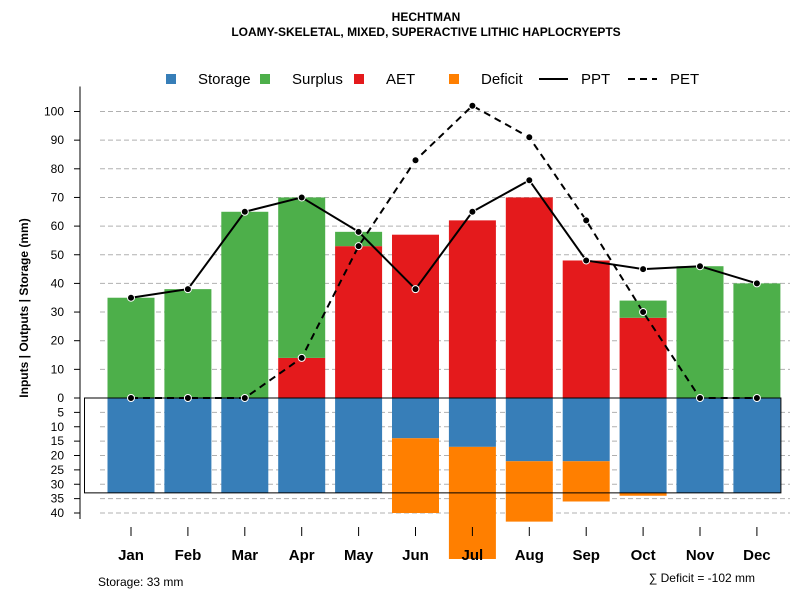 The image size is (800, 600). I want to click on storage-bar-dec, so click(757, 445).